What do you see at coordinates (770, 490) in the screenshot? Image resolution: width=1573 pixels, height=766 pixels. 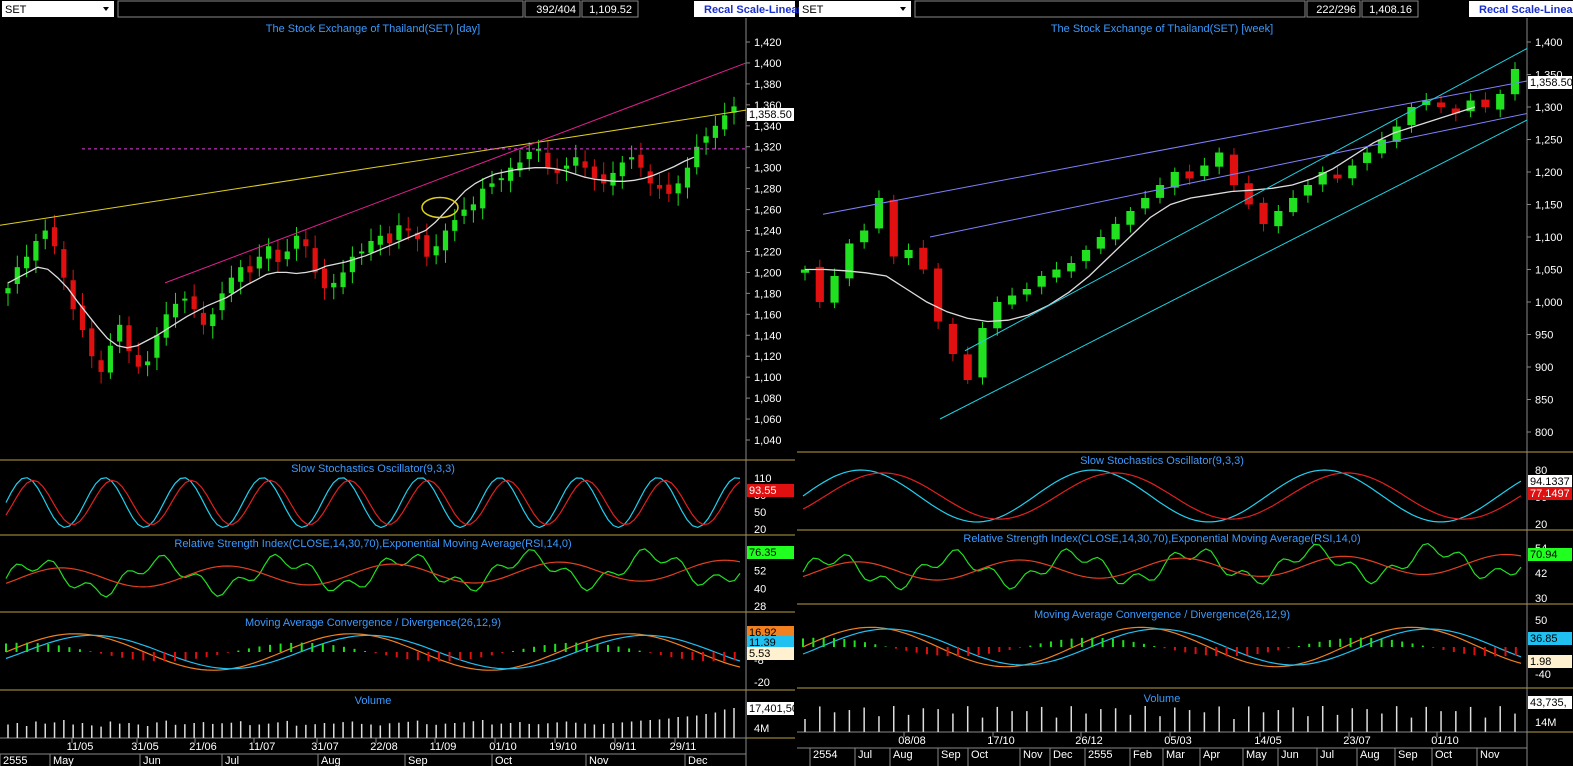 I see `stoch-k-badge-bg` at bounding box center [770, 490].